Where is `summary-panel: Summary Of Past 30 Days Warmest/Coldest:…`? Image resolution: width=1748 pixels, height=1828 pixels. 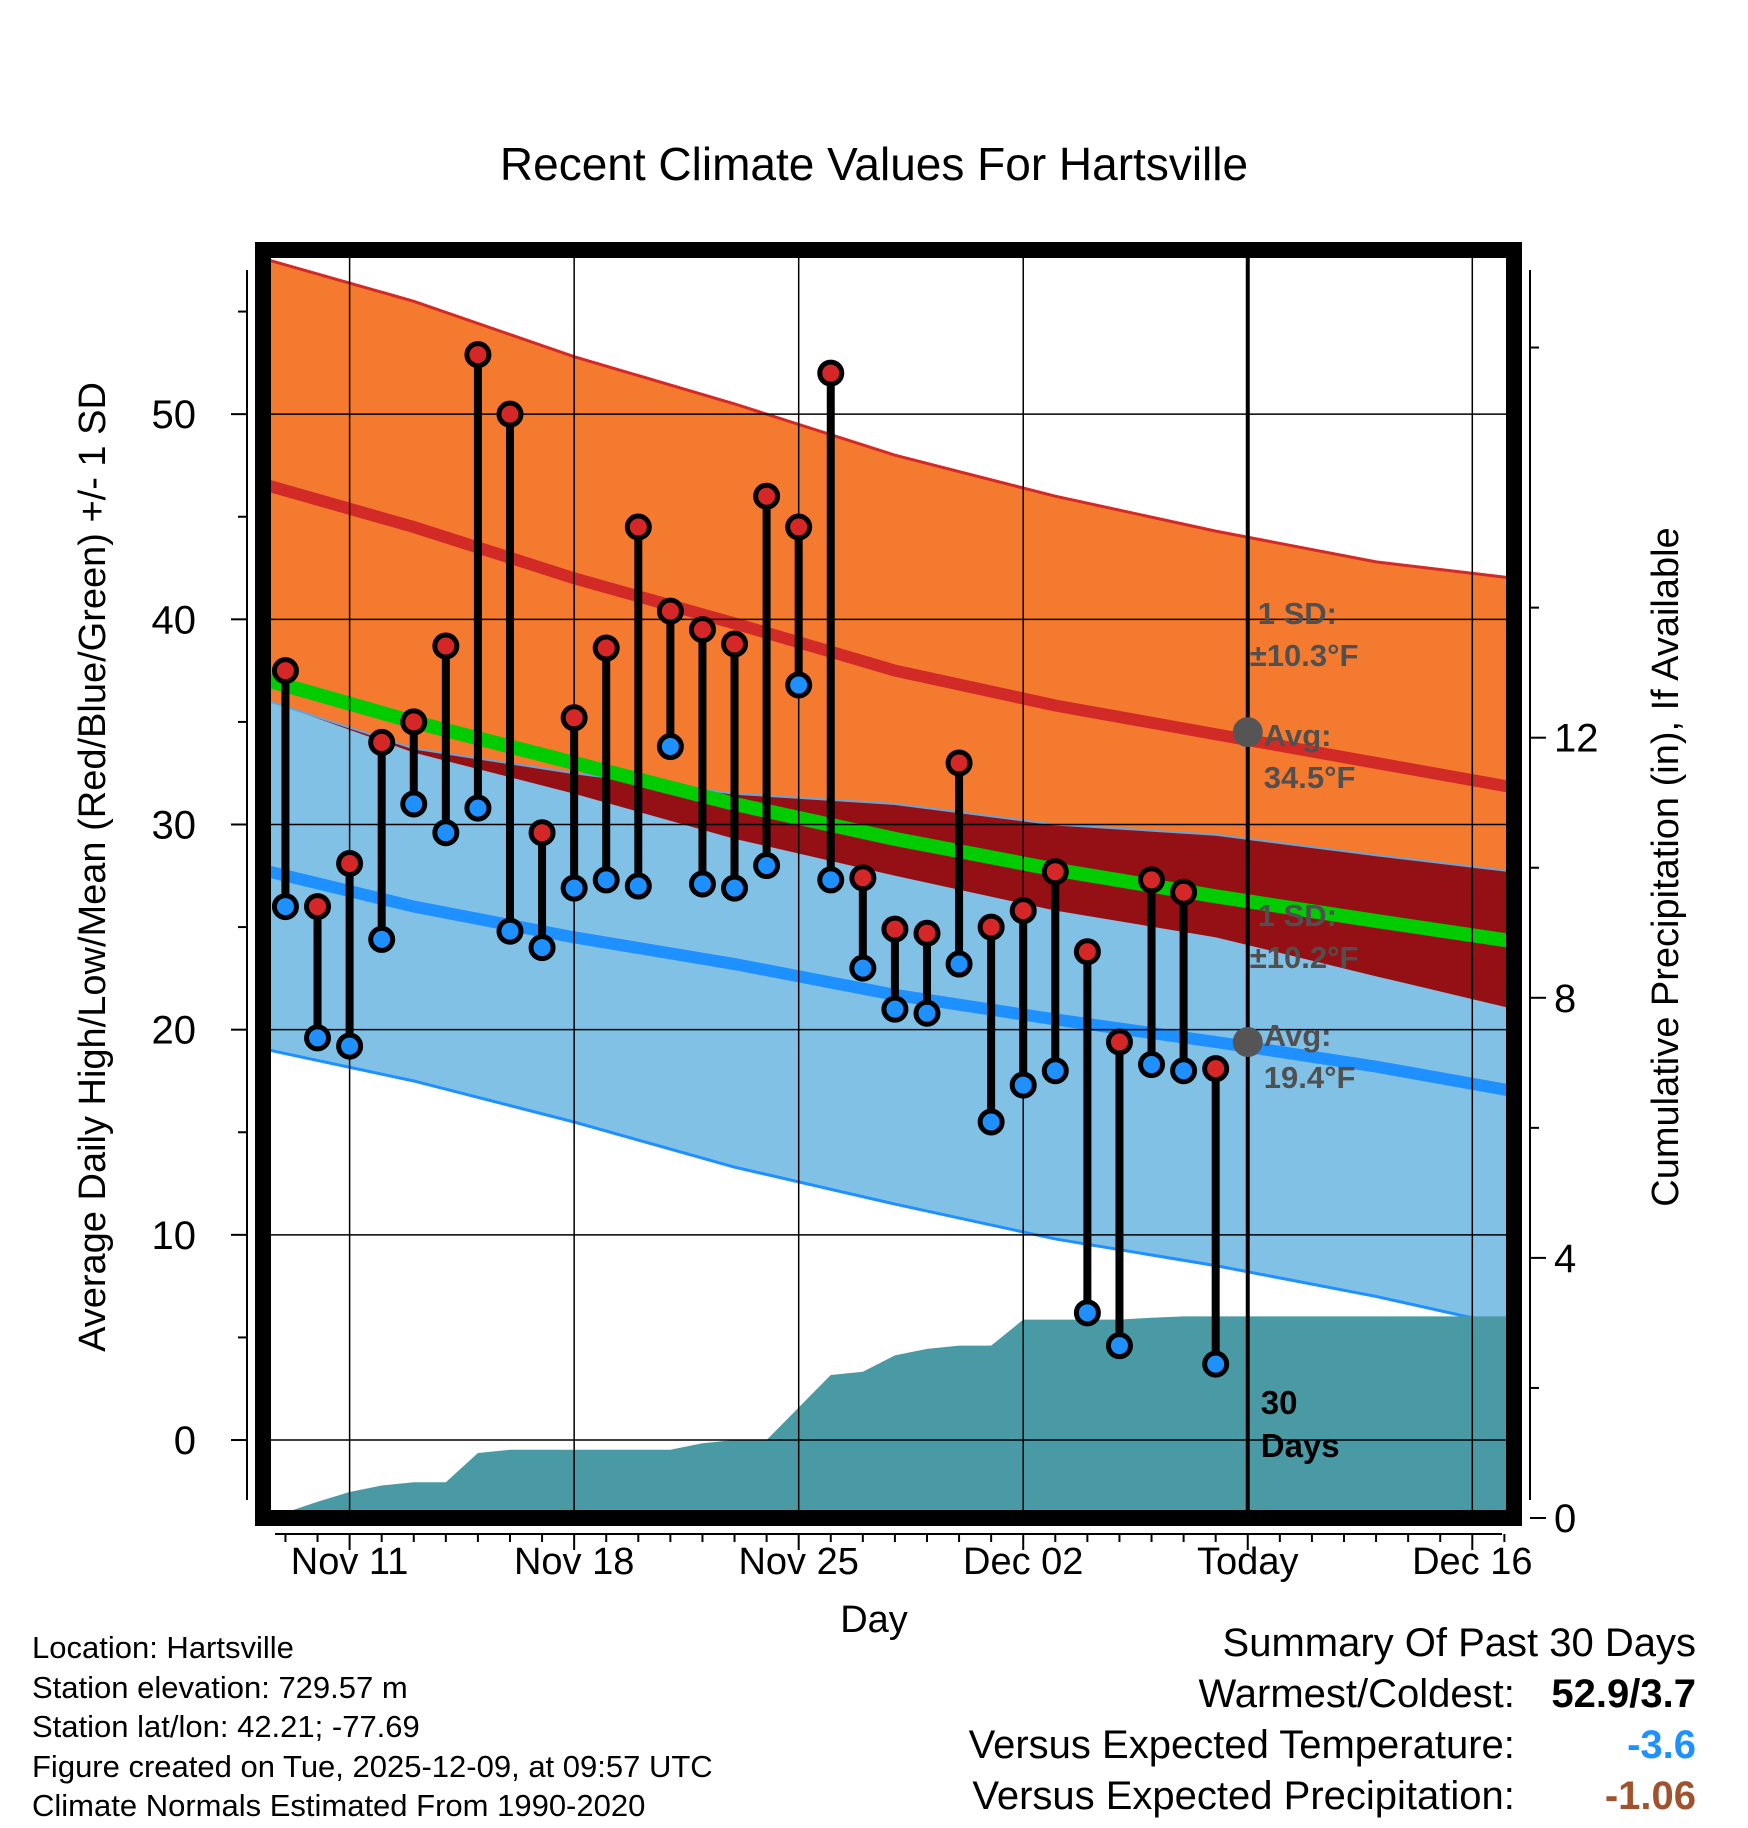 summary-panel: Summary Of Past 30 Days Warmest/Coldest:… is located at coordinates (1332, 1720).